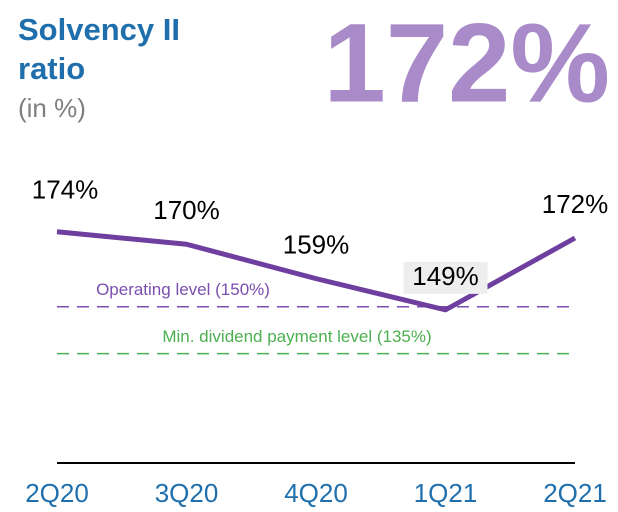 The height and width of the screenshot is (512, 618). I want to click on x-tick-label: 1Q21, so click(446, 493).